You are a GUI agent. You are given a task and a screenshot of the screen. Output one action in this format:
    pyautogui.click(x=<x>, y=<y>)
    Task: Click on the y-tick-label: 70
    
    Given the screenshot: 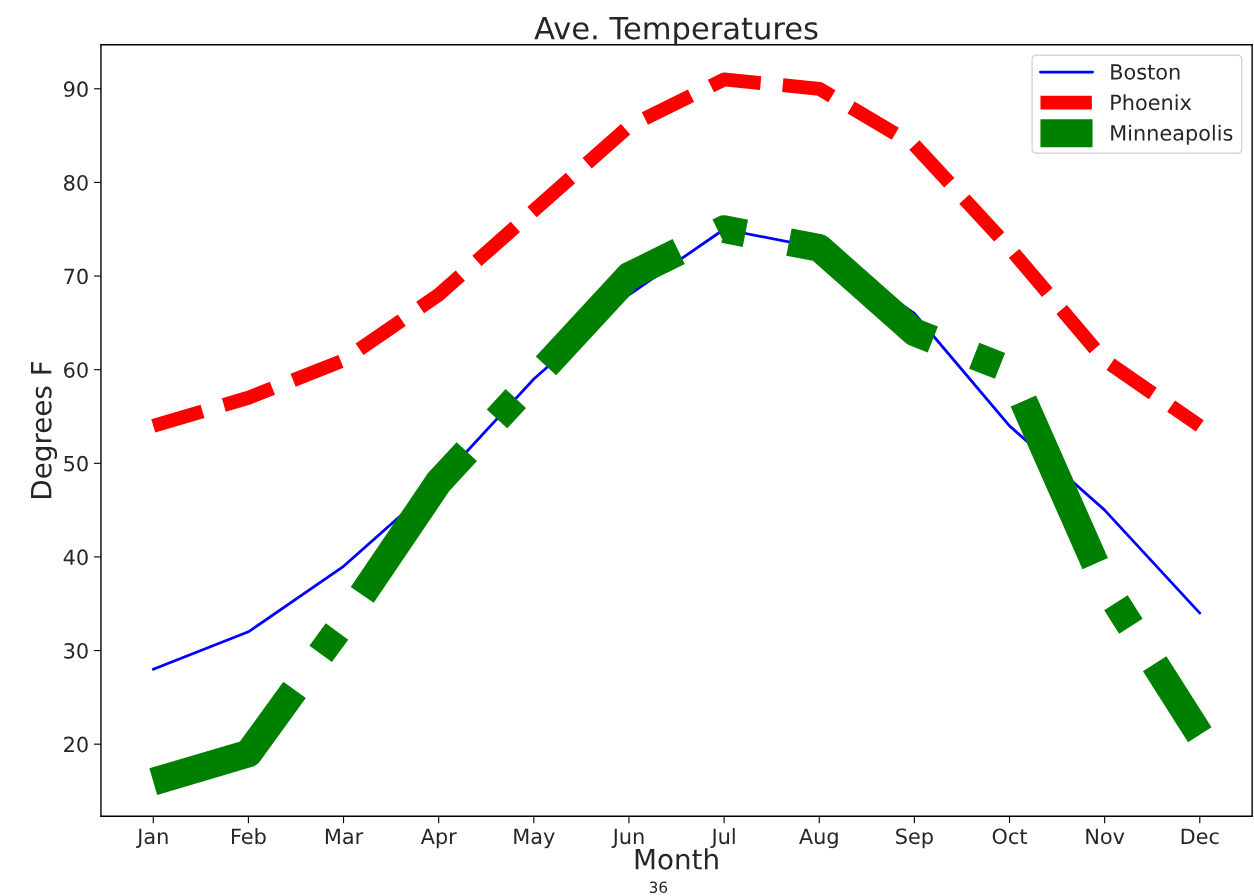 What is the action you would take?
    pyautogui.click(x=76, y=276)
    